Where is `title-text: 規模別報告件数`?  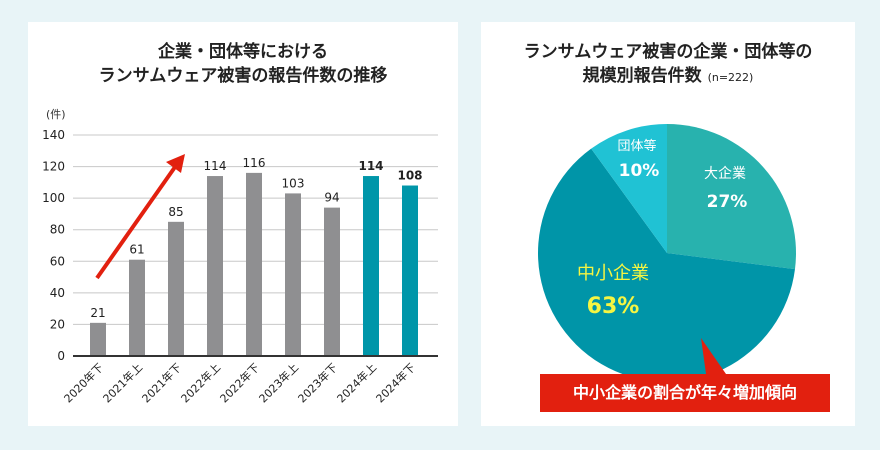 title-text: 規模別報告件数 is located at coordinates (642, 76).